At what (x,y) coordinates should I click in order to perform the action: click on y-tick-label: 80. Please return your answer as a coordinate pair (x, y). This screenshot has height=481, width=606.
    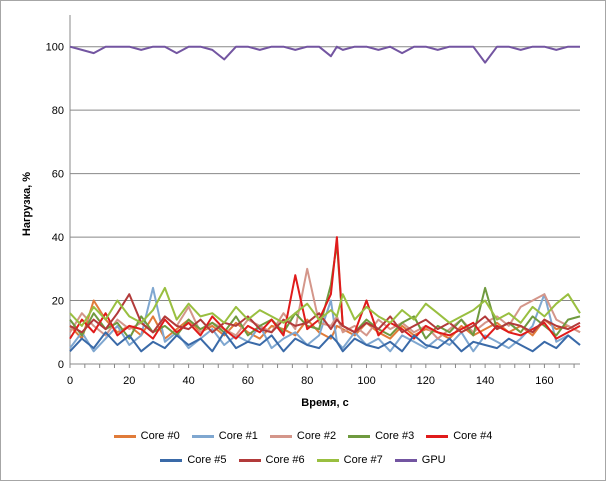
    Looking at the image, I should click on (58, 111).